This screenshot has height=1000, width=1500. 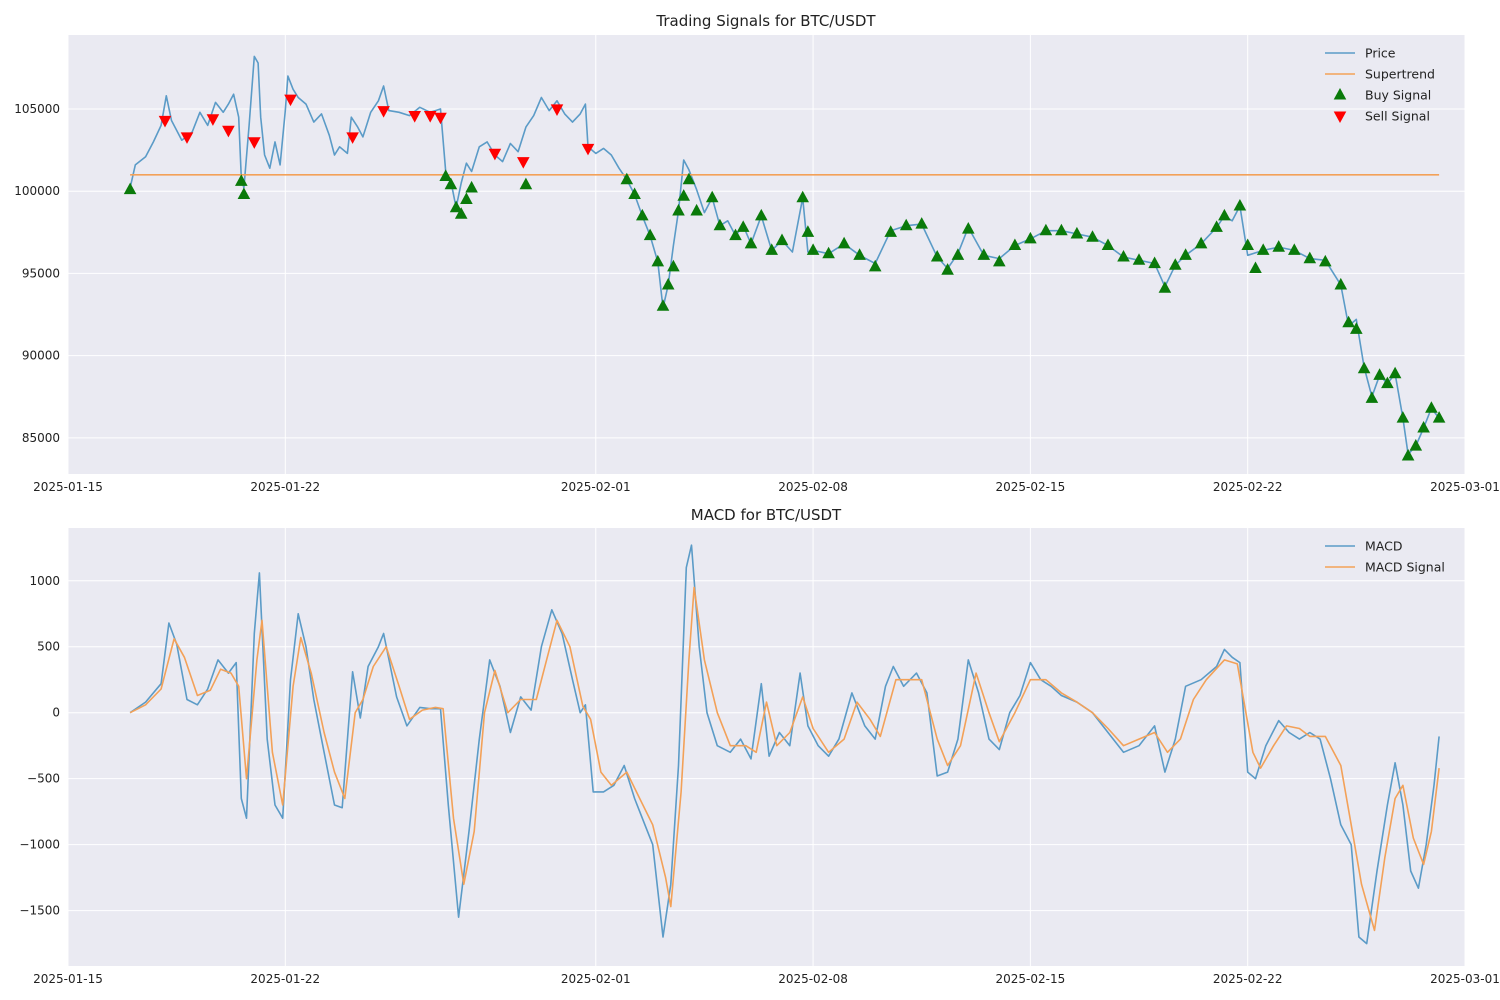 I want to click on legend-label: Buy Signal, so click(x=1398, y=95).